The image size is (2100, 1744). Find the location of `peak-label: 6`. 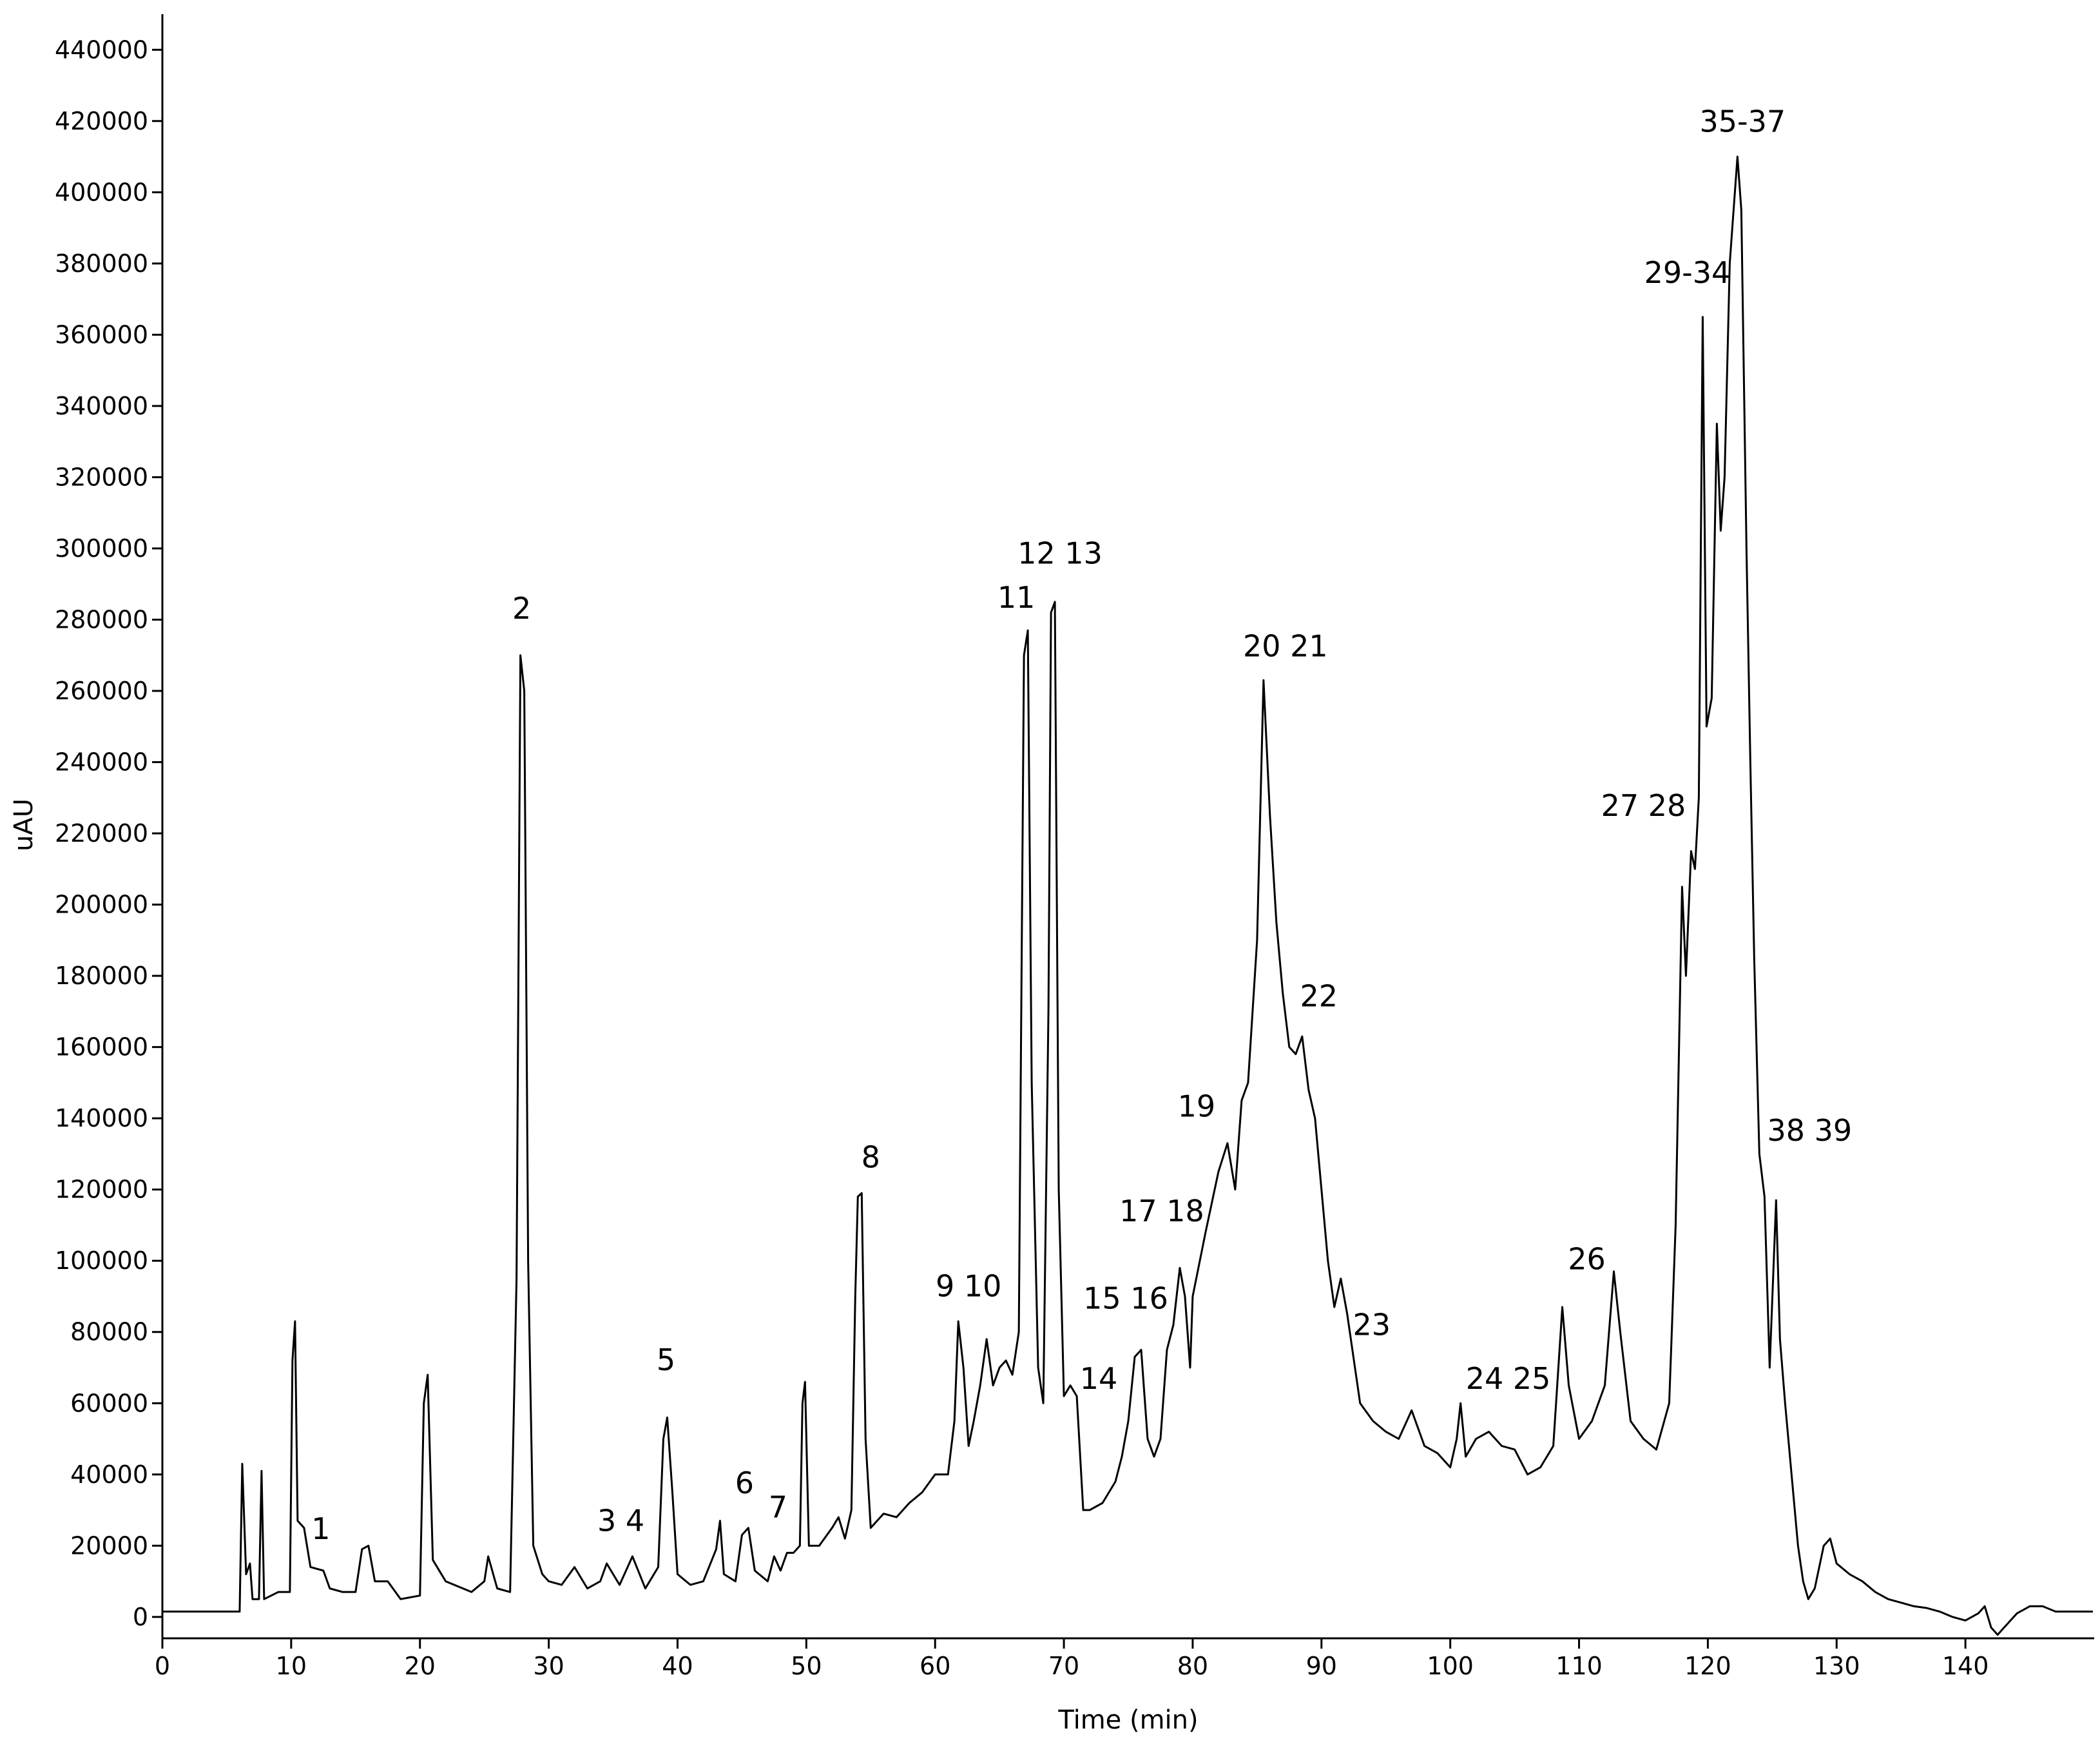

peak-label: 6 is located at coordinates (744, 1483).